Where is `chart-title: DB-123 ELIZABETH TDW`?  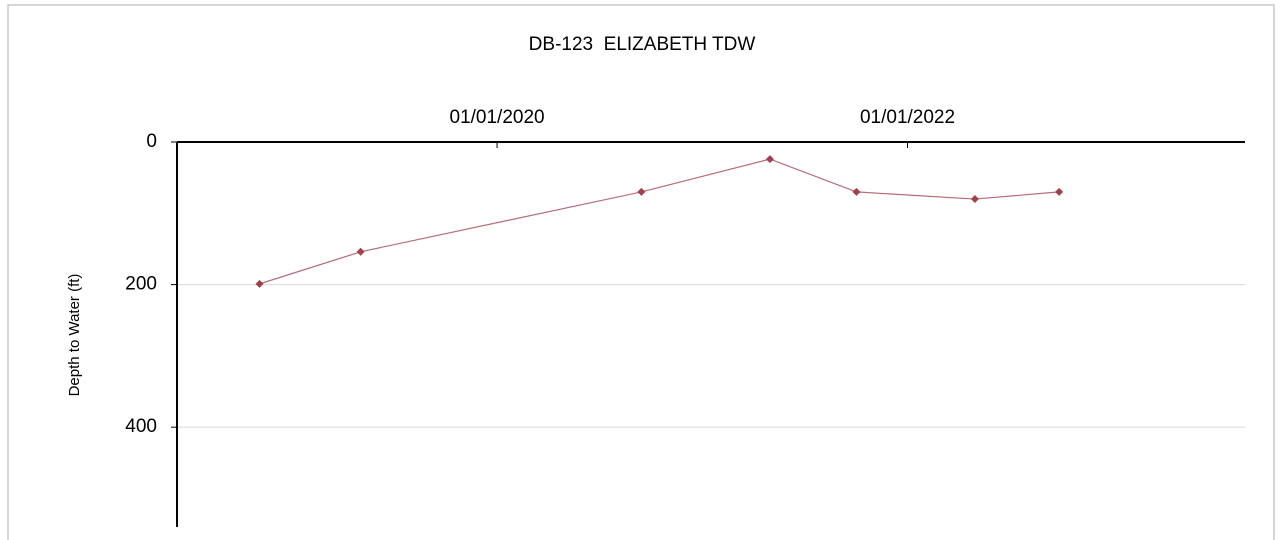 chart-title: DB-123 ELIZABETH TDW is located at coordinates (642, 44).